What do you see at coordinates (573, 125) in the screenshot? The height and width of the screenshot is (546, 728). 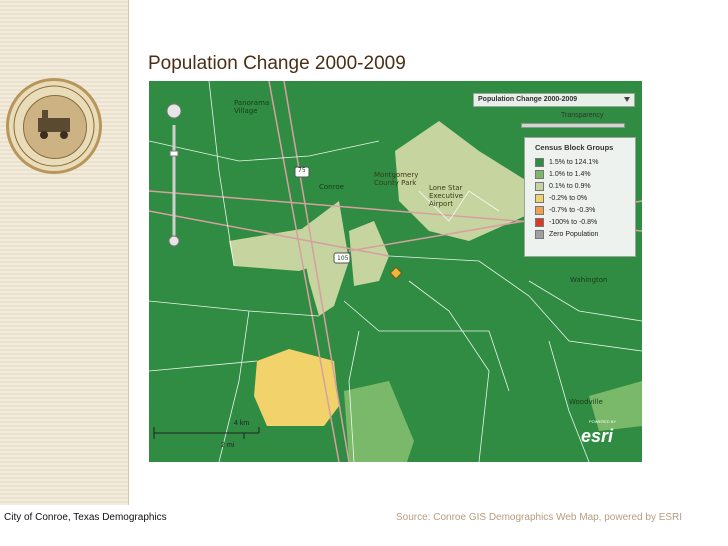 I see `transparency-slider` at bounding box center [573, 125].